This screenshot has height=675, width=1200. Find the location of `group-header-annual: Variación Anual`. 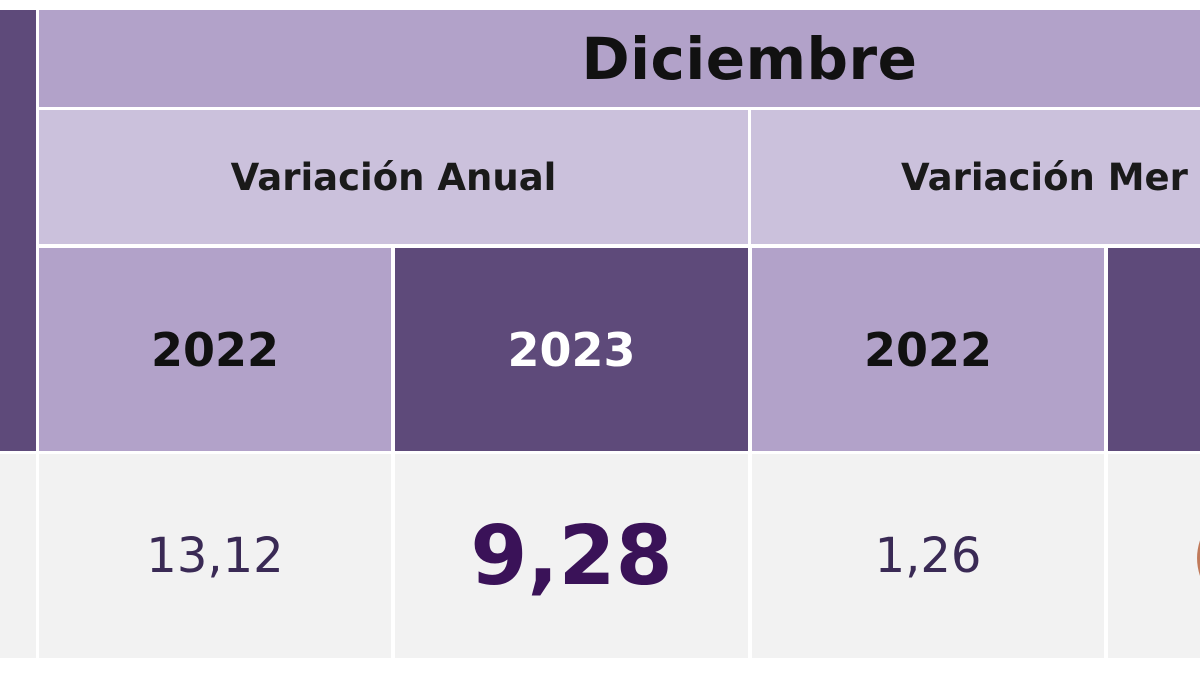

group-header-annual: Variación Anual is located at coordinates (393, 177).